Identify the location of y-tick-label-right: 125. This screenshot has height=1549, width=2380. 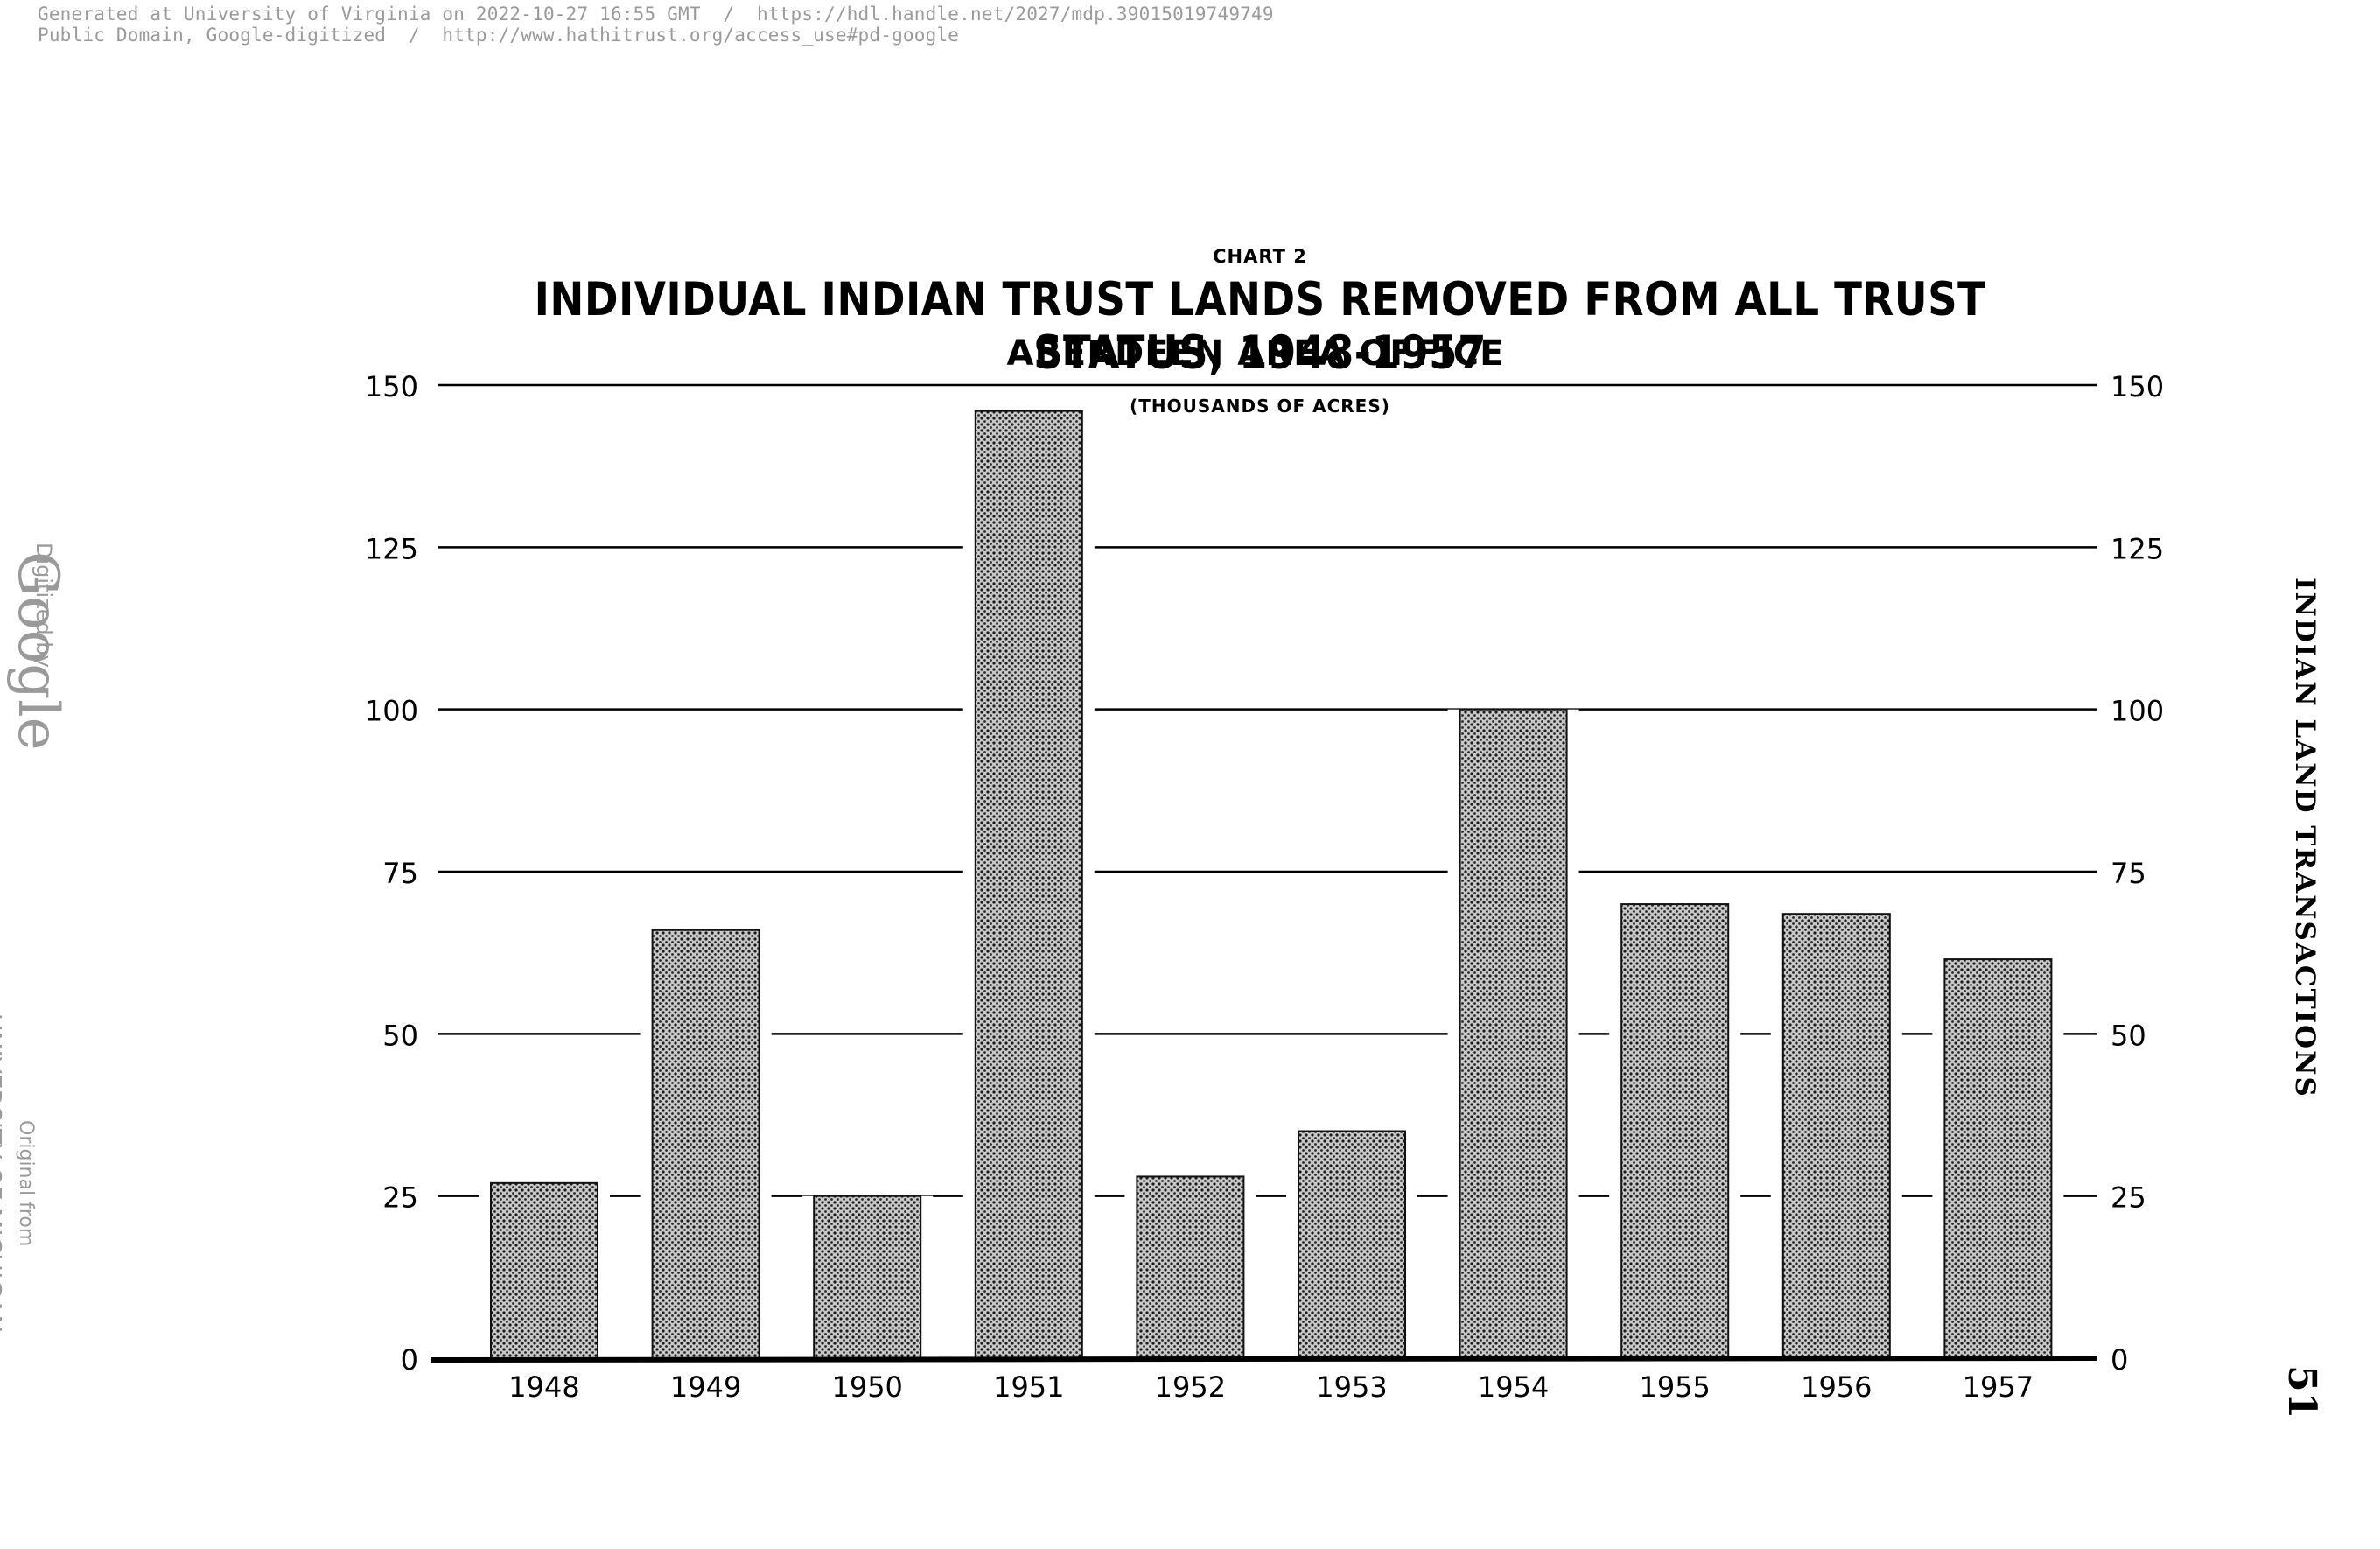
(2137, 548).